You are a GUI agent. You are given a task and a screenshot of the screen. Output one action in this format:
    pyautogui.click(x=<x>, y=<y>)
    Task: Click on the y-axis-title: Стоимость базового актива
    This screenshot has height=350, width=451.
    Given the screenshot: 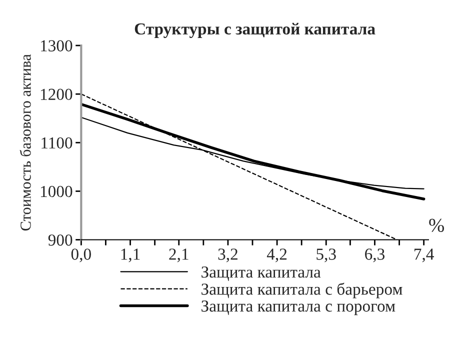 What is the action you would take?
    pyautogui.click(x=25, y=142)
    